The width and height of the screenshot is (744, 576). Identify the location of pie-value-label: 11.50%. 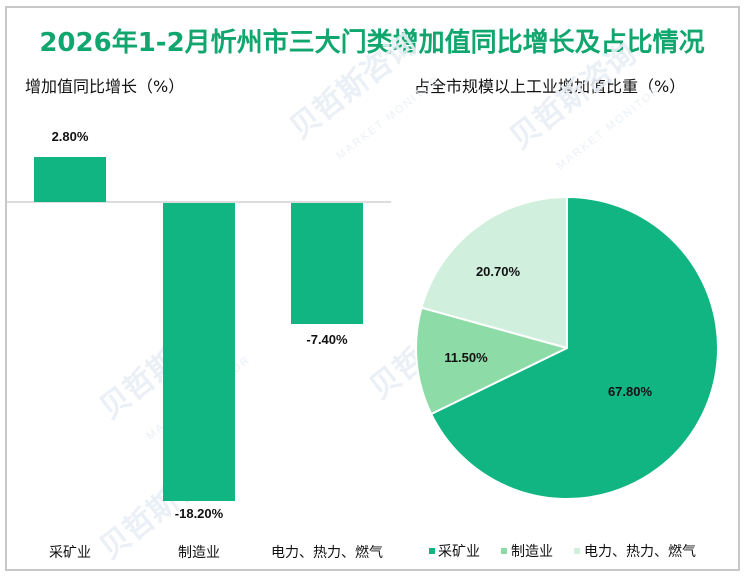
(466, 357).